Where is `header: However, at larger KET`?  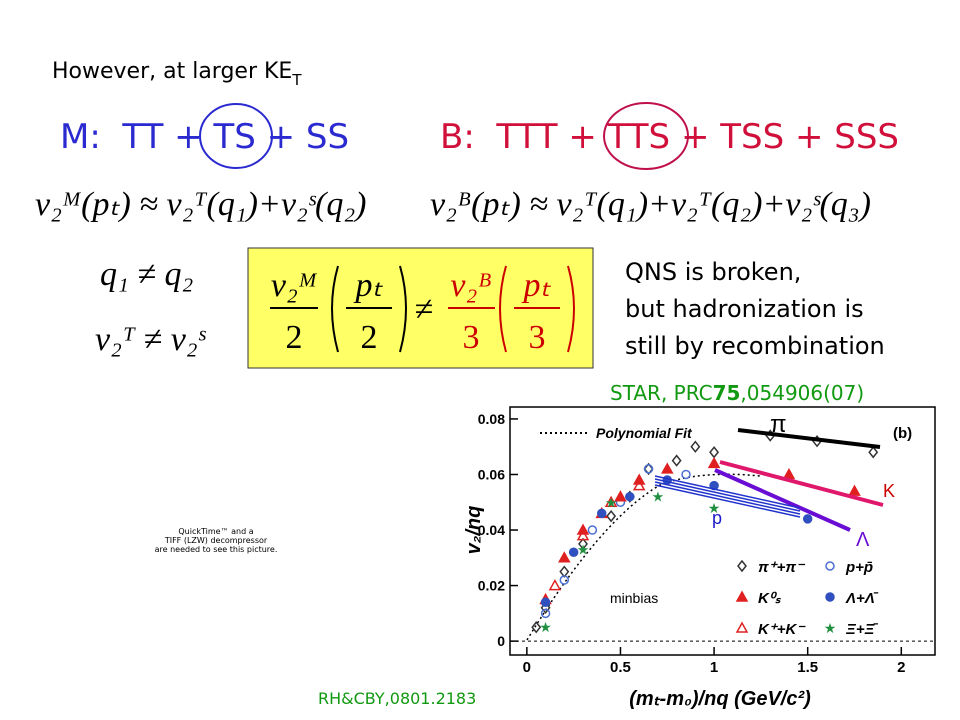 header: However, at larger KET is located at coordinates (177, 74).